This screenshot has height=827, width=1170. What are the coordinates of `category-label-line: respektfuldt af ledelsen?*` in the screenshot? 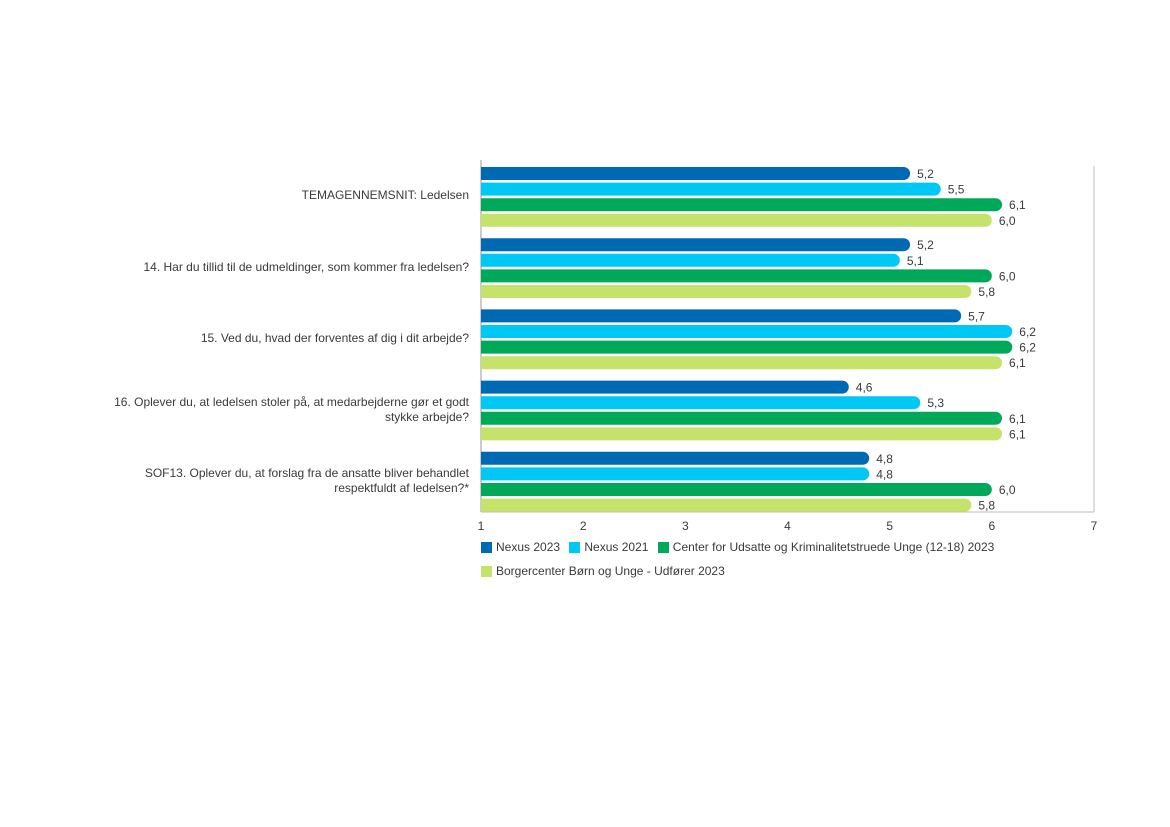 It's located at (401, 487).